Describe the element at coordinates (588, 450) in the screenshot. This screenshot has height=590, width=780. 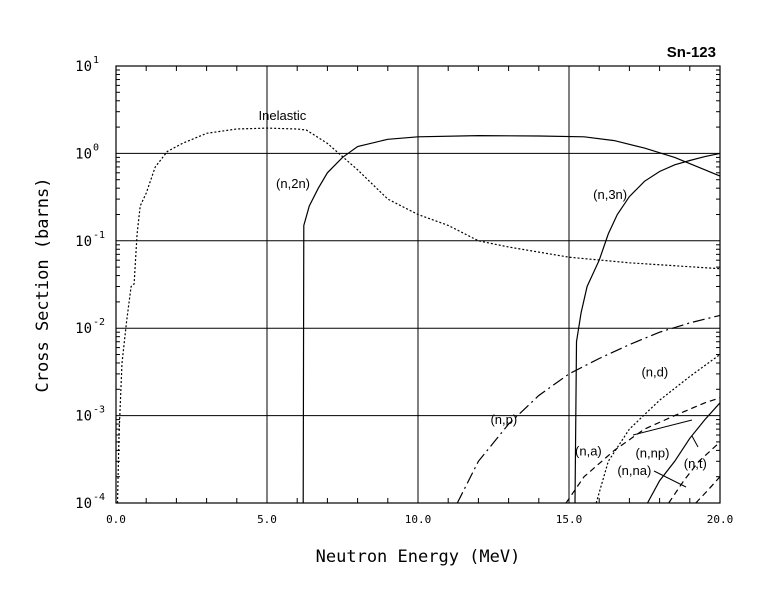
I see `label-na: (n,a)` at that location.